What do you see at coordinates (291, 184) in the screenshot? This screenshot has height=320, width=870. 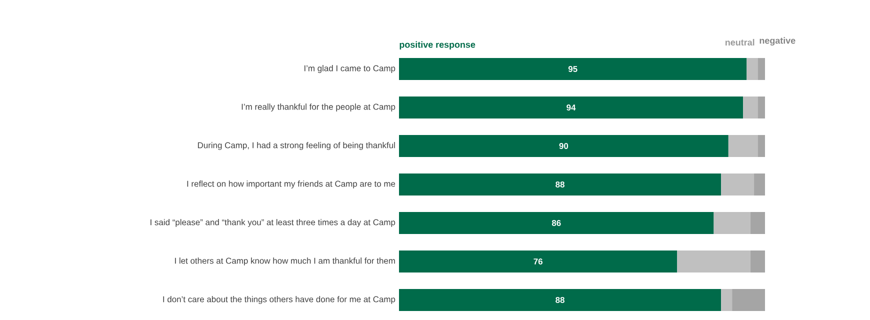 I see `y-tick-label: I reflect on how important my friends at Camp are to me` at bounding box center [291, 184].